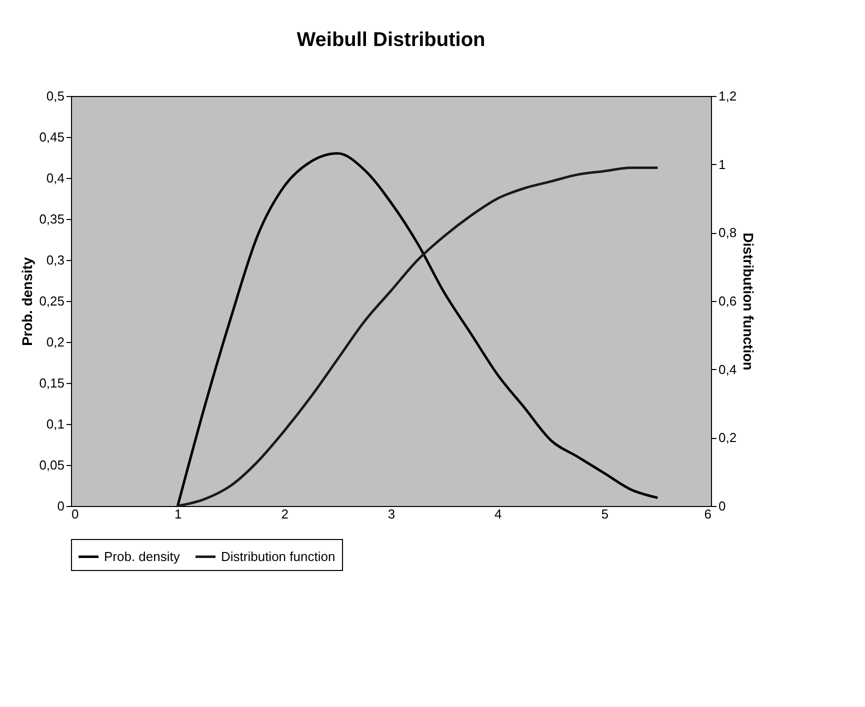 The image size is (865, 707). What do you see at coordinates (727, 301) in the screenshot?
I see `y2-tick-label: 0,6` at bounding box center [727, 301].